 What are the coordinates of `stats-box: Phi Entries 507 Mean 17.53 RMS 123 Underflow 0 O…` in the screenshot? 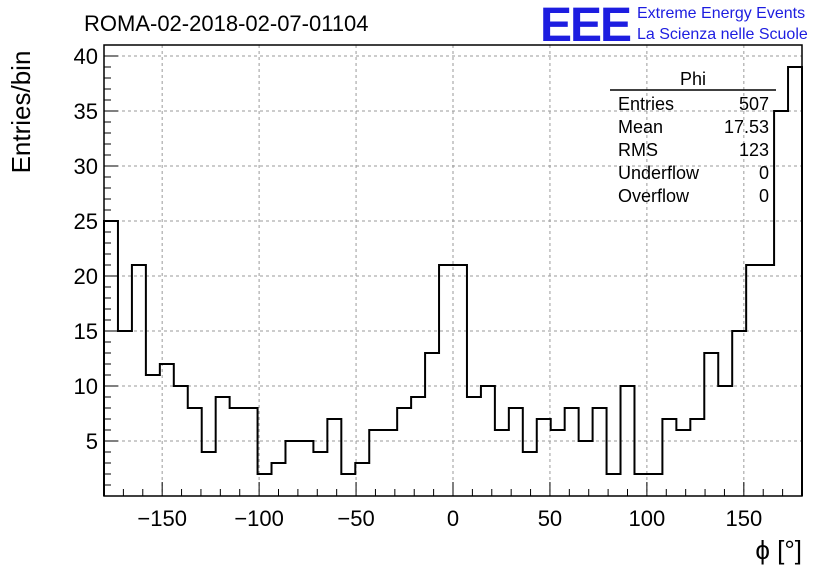 It's located at (693, 137).